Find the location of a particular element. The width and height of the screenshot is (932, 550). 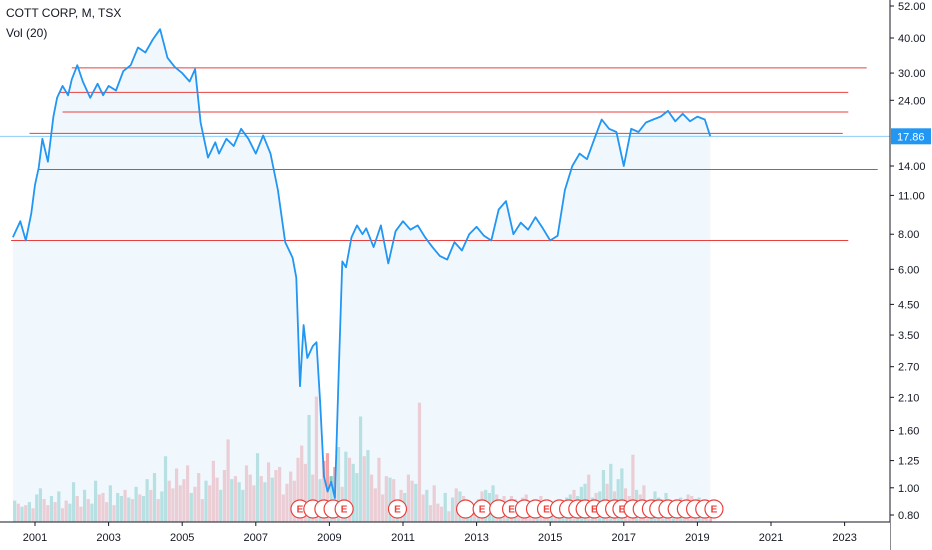

chart-title: COTT CORP, M, TSX is located at coordinates (64, 13).